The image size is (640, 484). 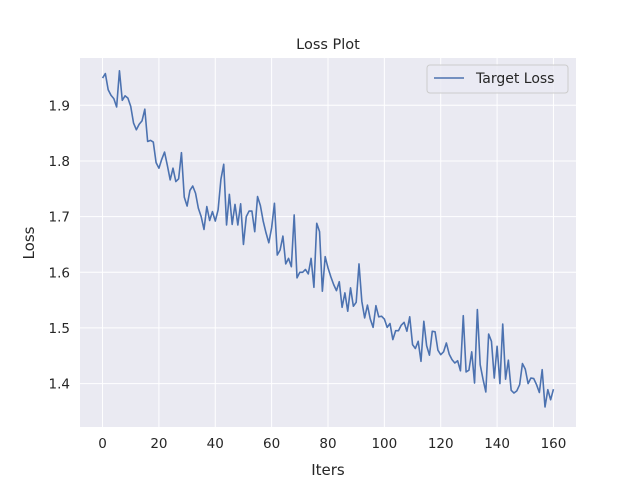 I want to click on y-tick-label: 1.4, so click(x=59, y=385).